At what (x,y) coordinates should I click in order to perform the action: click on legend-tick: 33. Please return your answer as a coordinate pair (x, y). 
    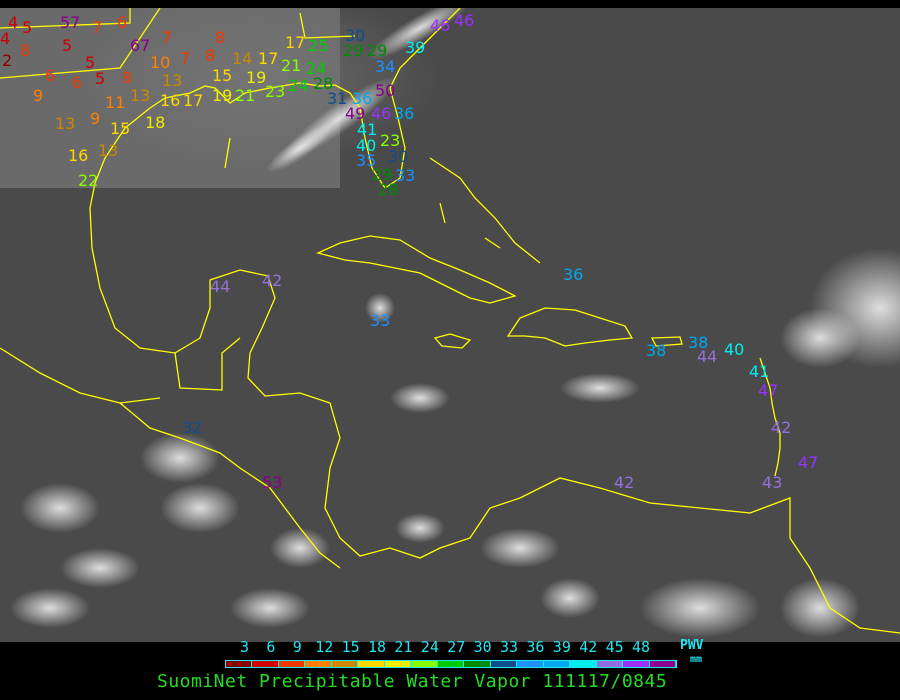
    Looking at the image, I should click on (509, 647).